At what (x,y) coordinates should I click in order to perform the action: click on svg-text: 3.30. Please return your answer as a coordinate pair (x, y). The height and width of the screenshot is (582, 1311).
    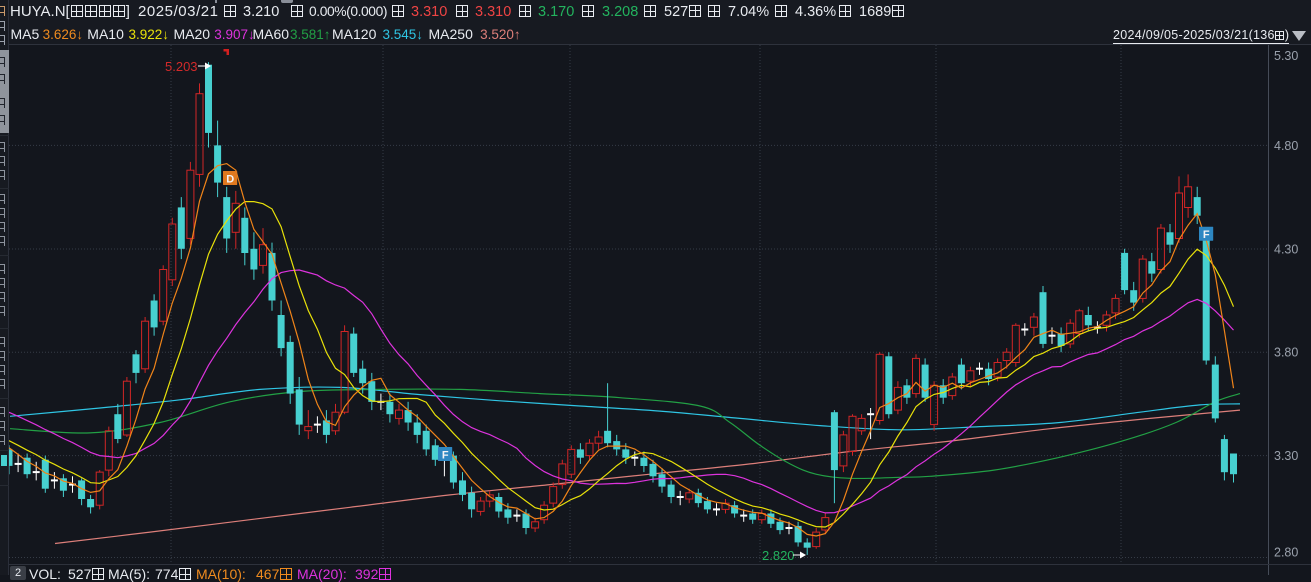
    Looking at the image, I should click on (1286, 456).